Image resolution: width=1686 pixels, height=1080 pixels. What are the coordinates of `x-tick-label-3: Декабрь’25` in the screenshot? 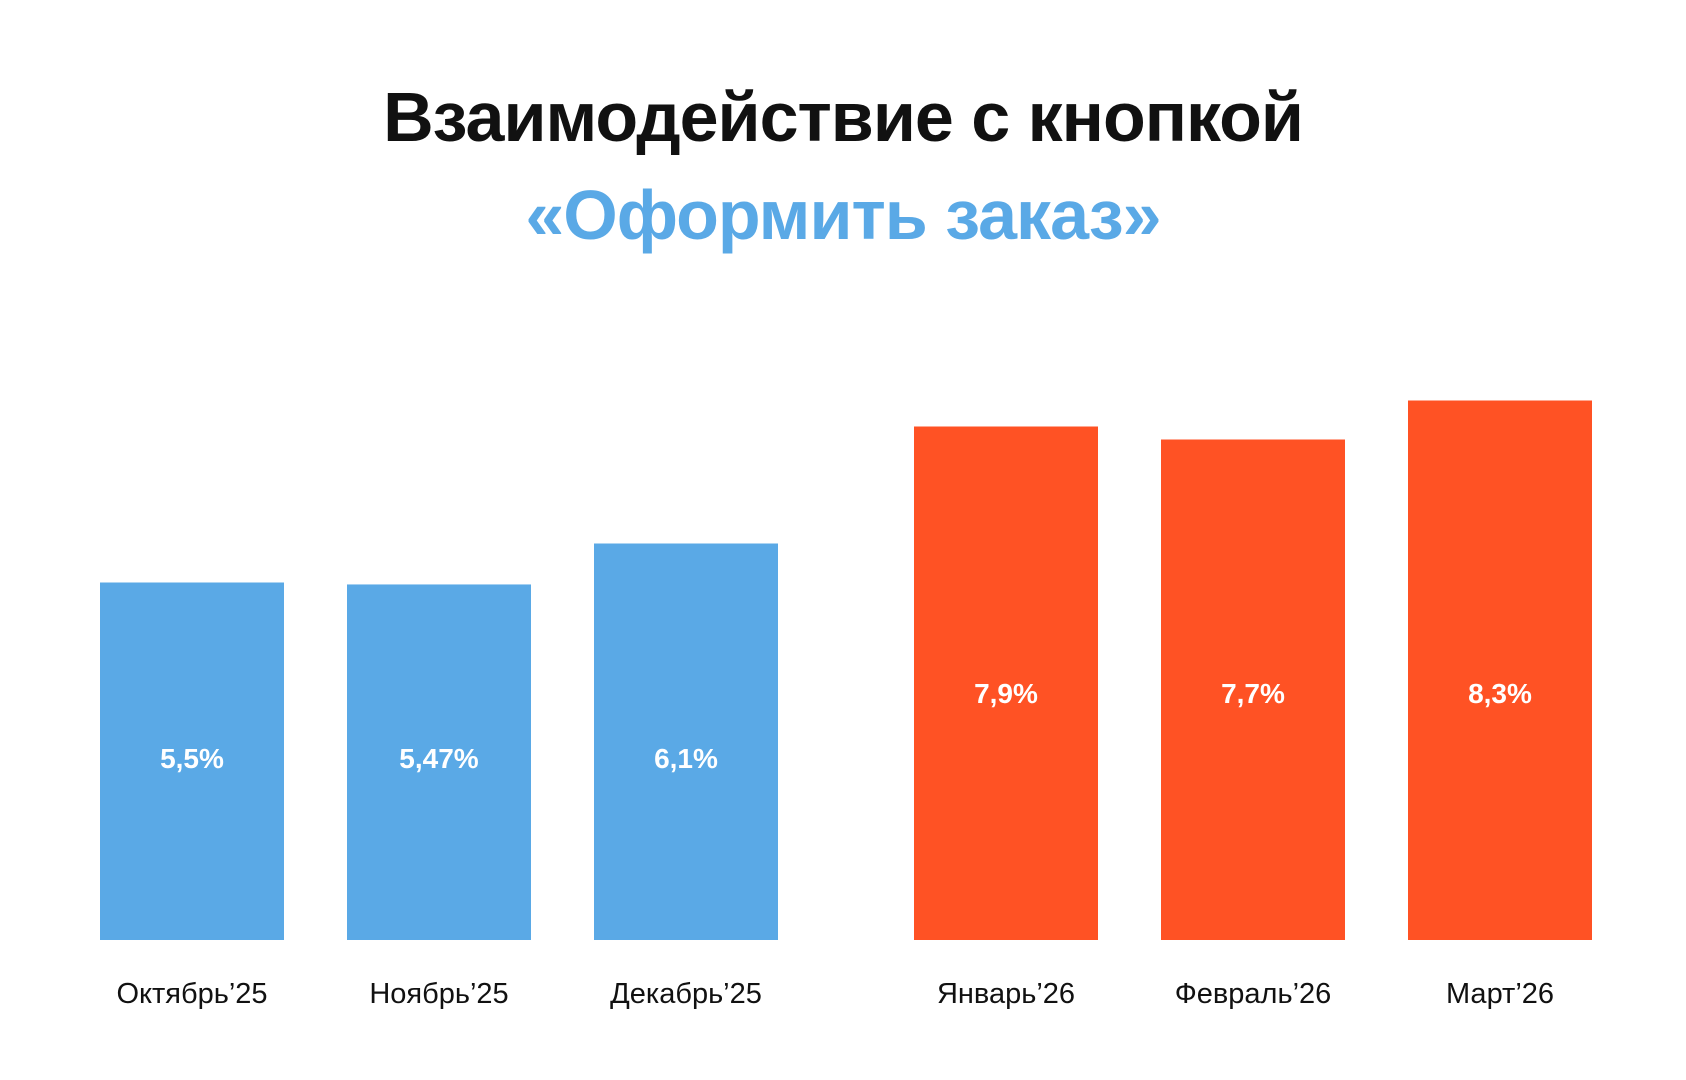 It's located at (686, 994).